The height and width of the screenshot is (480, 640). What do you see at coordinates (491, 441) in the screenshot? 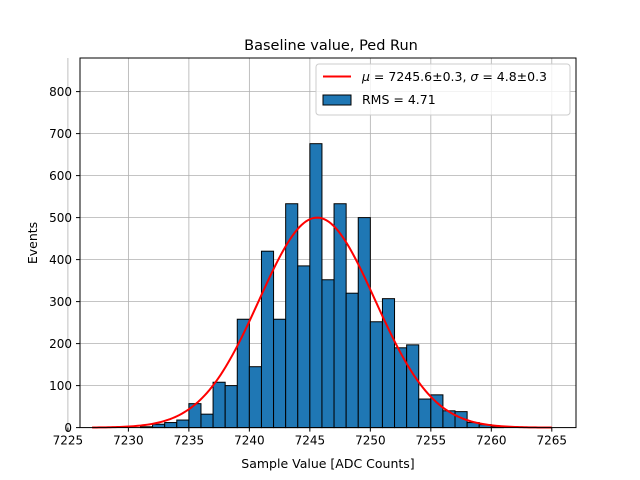
I see `x-tick-label: 7260` at bounding box center [491, 441].